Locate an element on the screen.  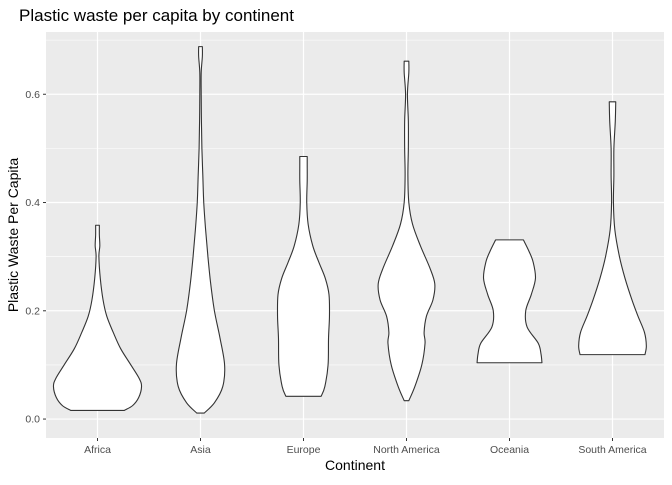
x-tick-label: Oceania is located at coordinates (509, 450).